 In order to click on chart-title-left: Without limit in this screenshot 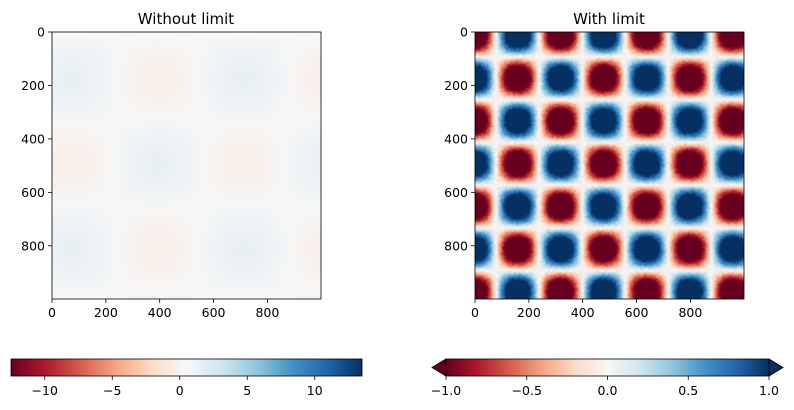, I will do `click(186, 19)`.